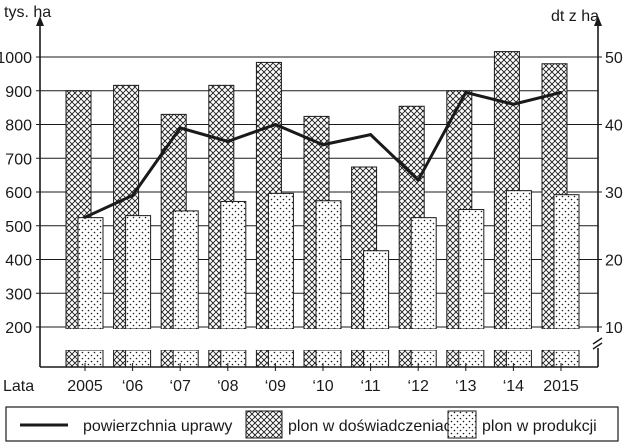  I want to click on y-left-tick-label: 700, so click(18, 159).